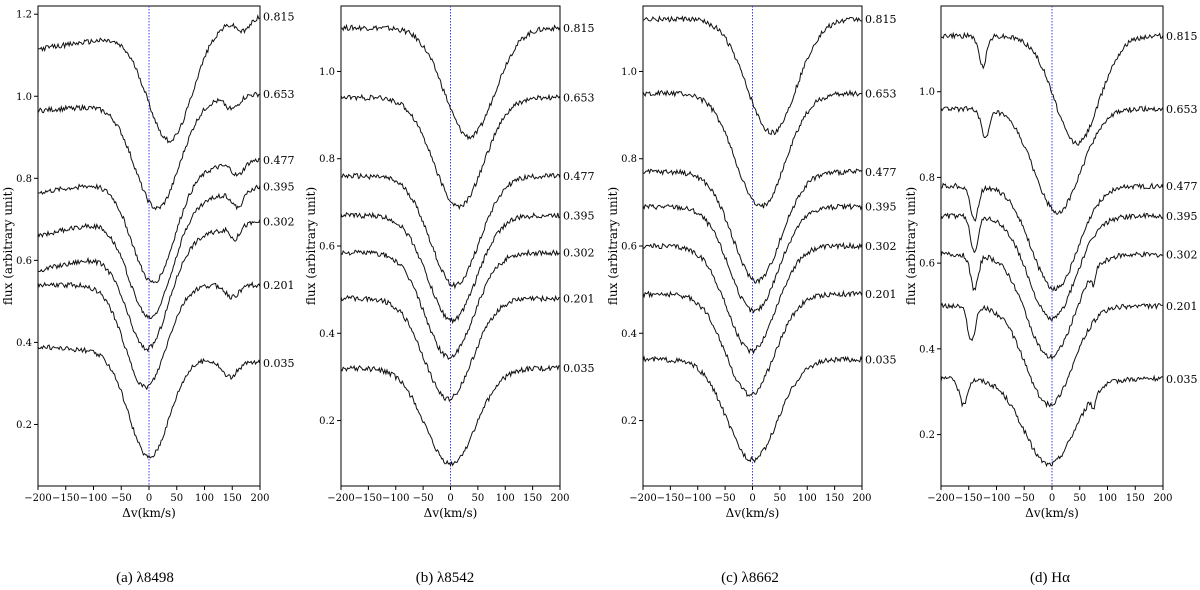 The height and width of the screenshot is (590, 1200). I want to click on phase-label: 0.477, so click(1182, 186).